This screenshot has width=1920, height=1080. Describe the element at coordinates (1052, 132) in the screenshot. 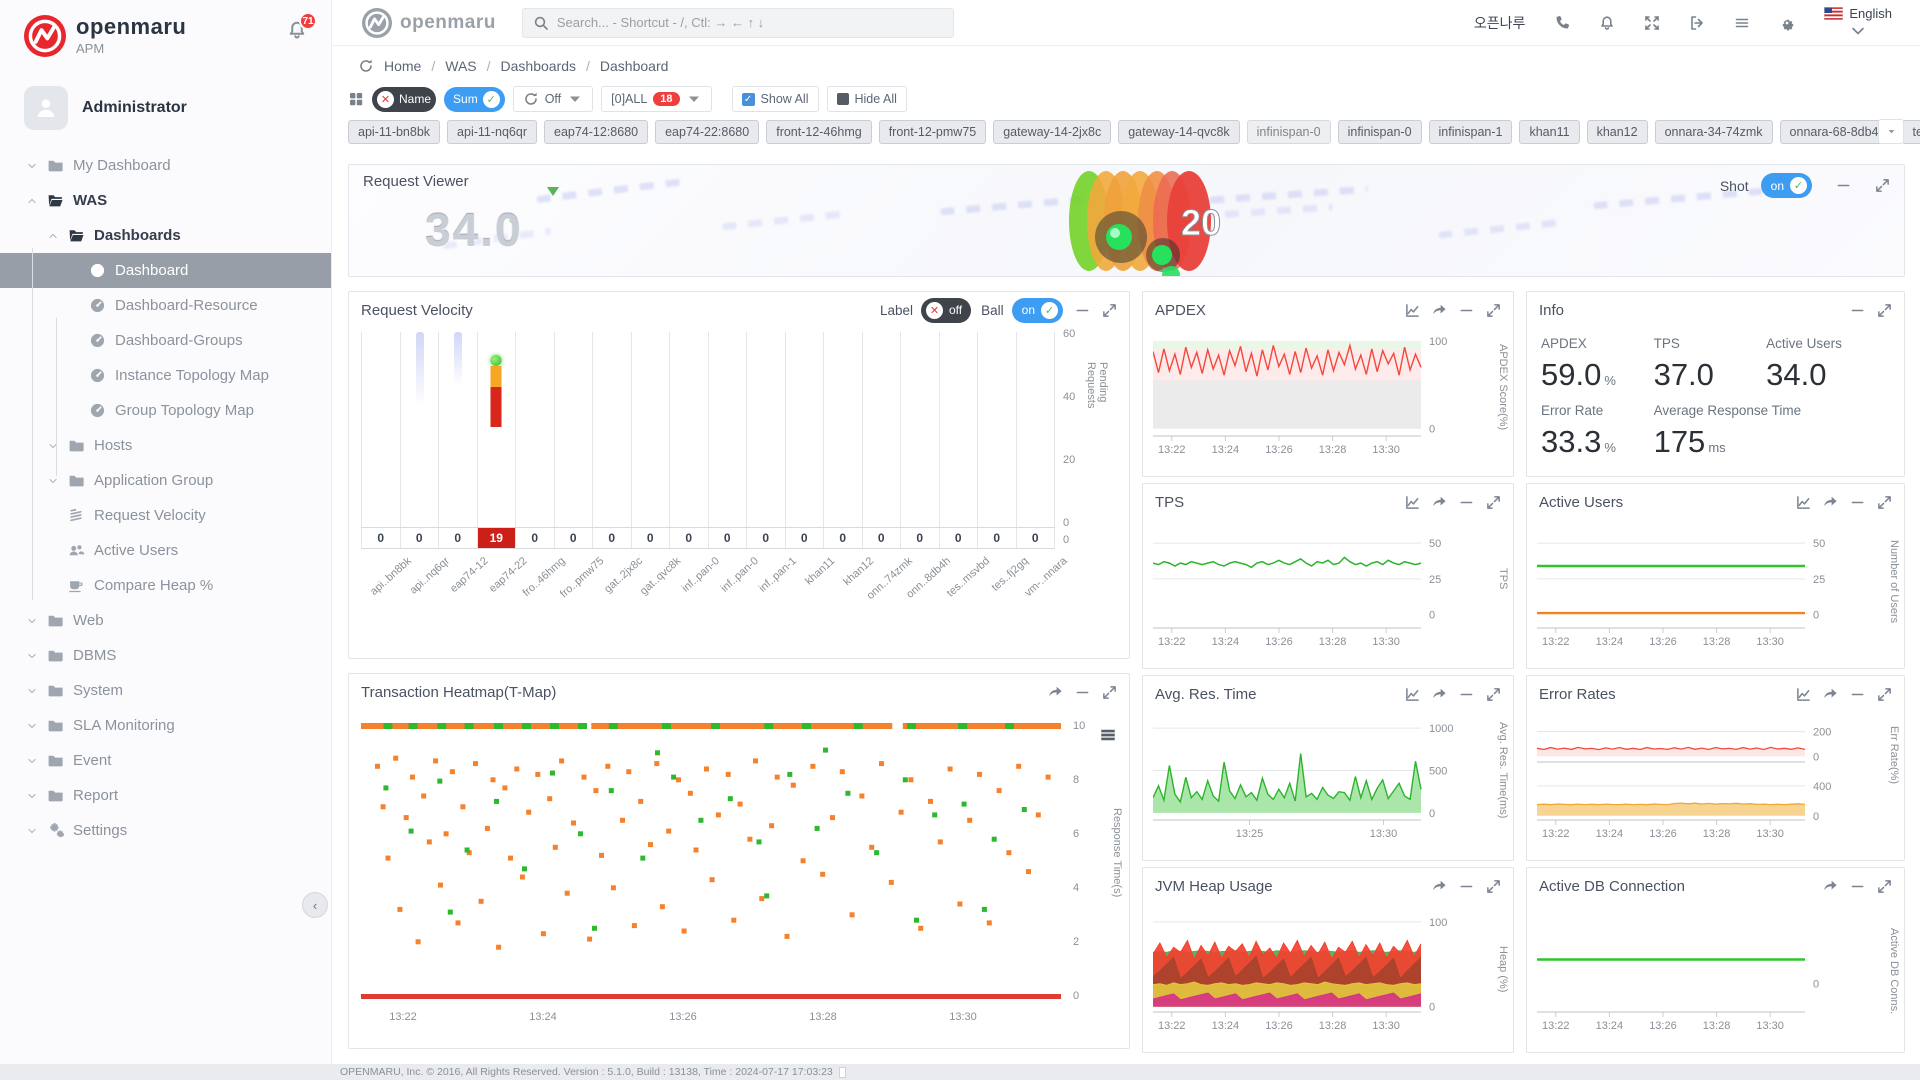

I see `instance-chip: gateway-14-2jx8c` at that location.